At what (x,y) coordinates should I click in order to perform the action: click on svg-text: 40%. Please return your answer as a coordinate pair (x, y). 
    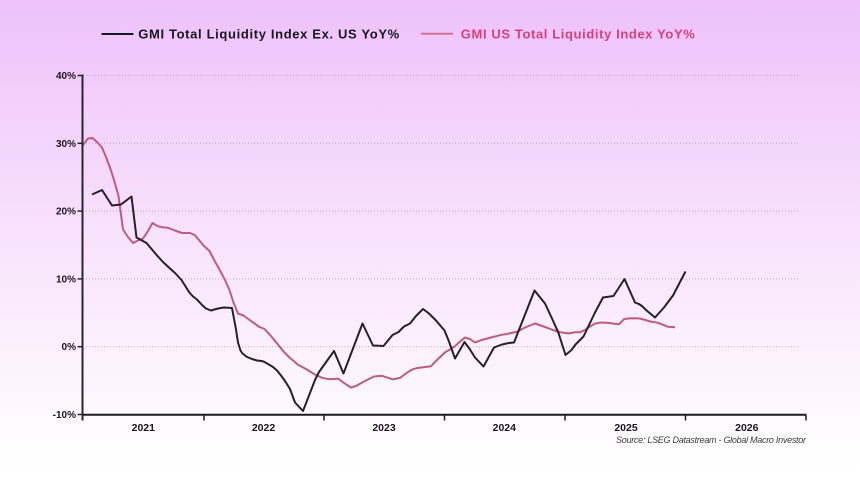
    Looking at the image, I should click on (66, 76).